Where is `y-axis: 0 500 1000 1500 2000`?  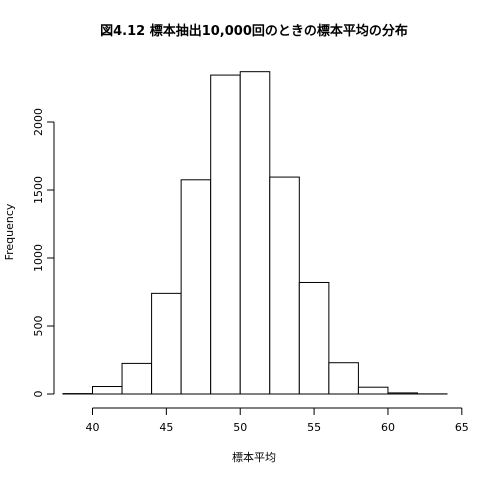 y-axis: 0 500 1000 1500 2000 is located at coordinates (43, 253).